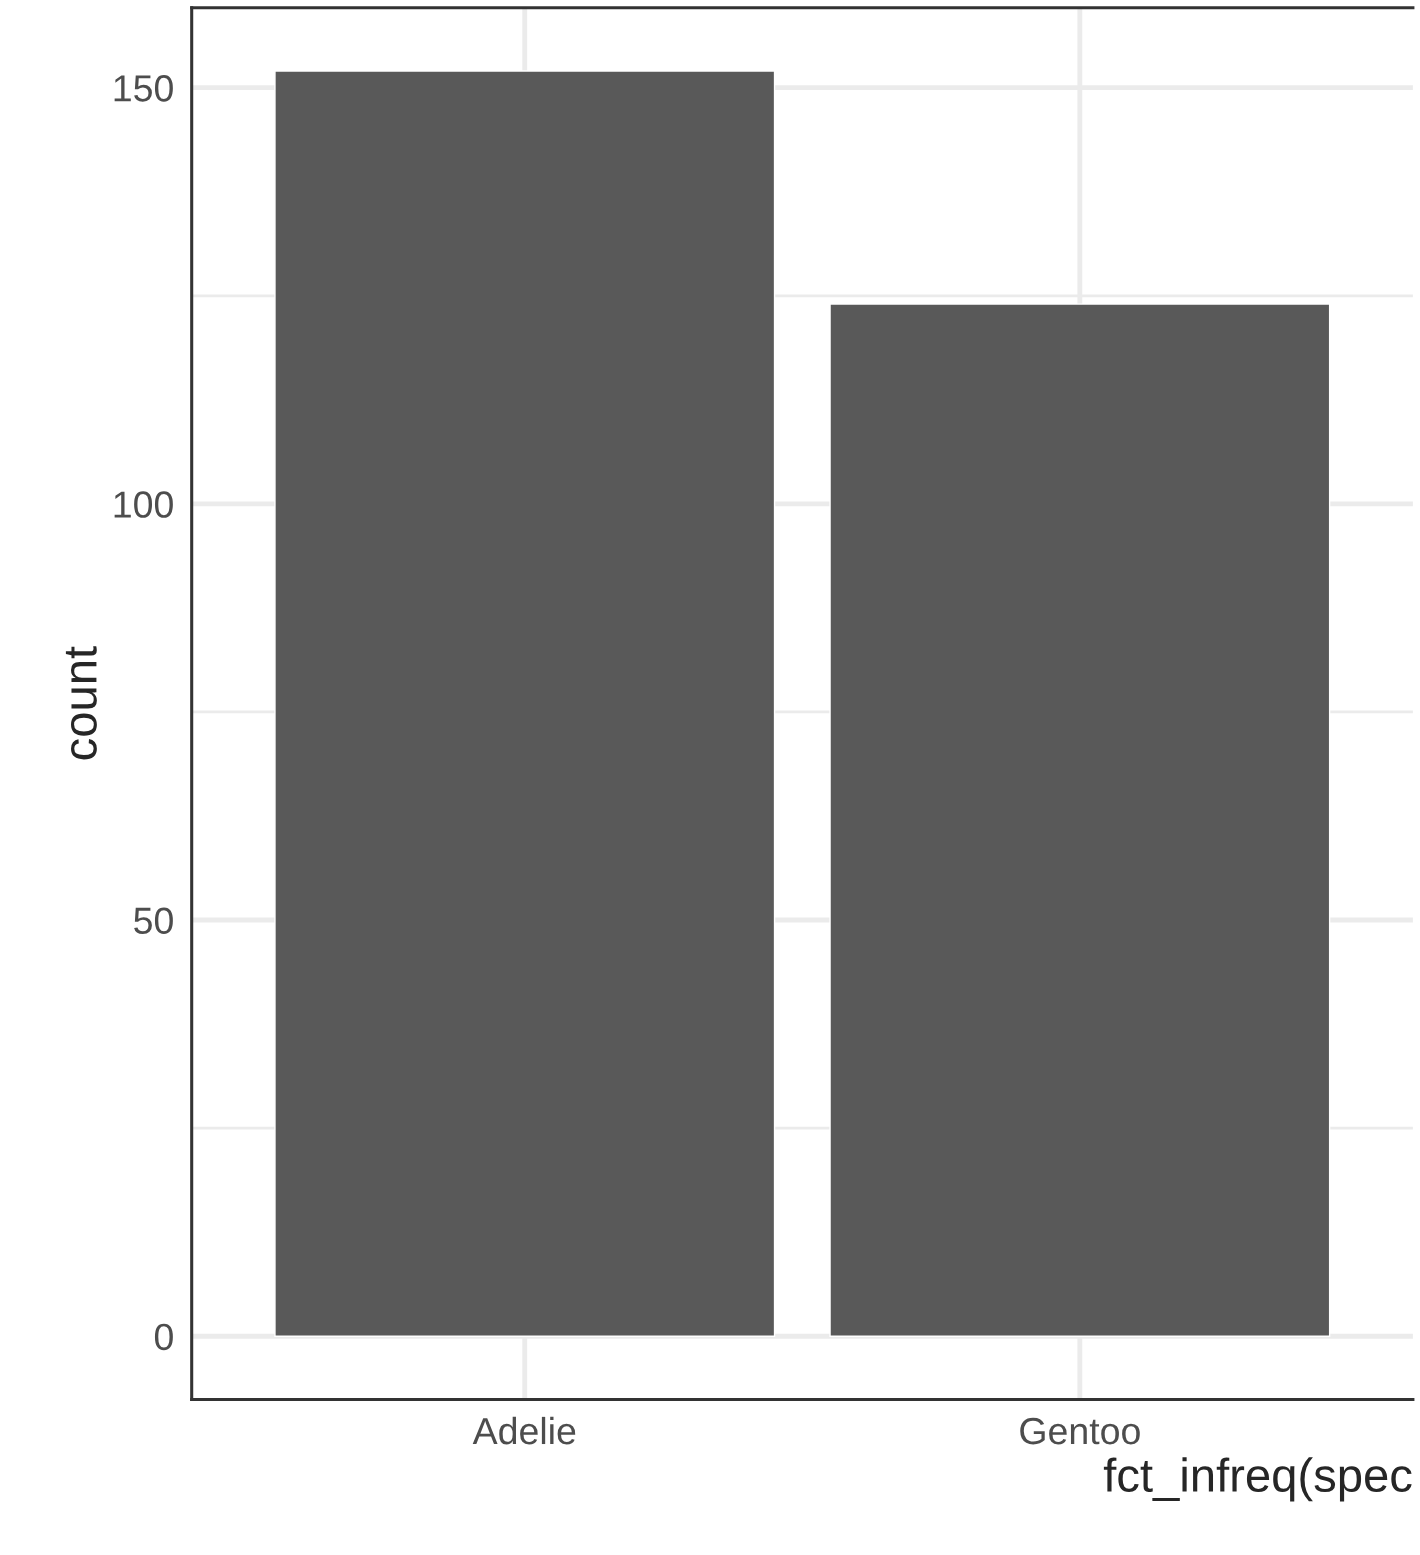 The width and height of the screenshot is (1420, 1555). I want to click on y-tick-label: 0, so click(163, 1337).